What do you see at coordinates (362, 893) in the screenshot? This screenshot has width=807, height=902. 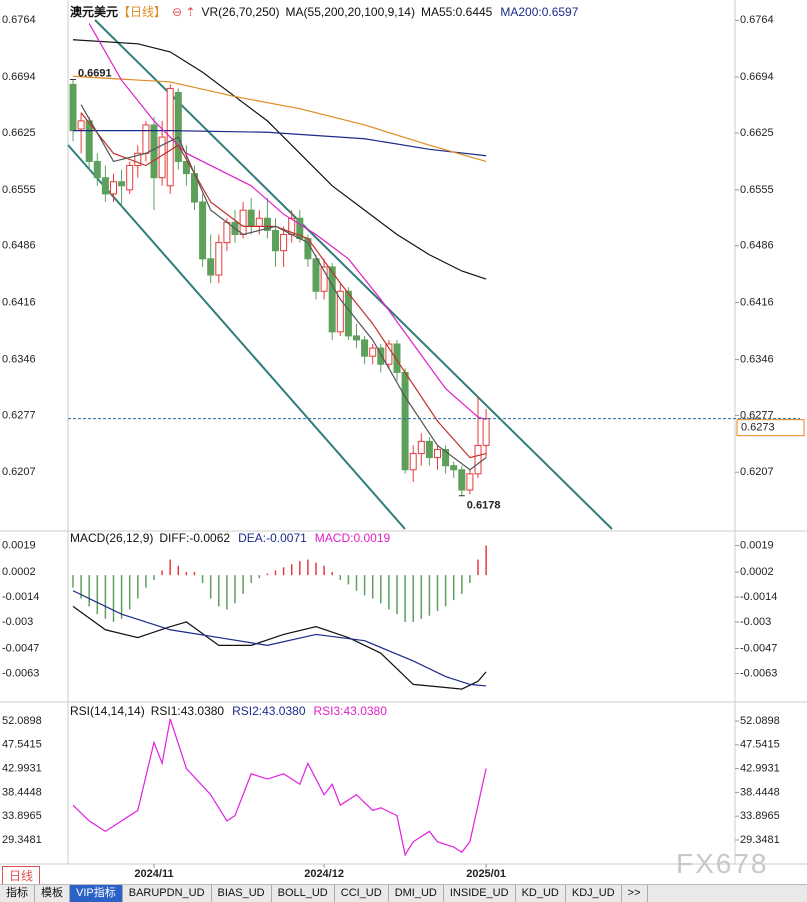 I see `tab: CCI_UD` at bounding box center [362, 893].